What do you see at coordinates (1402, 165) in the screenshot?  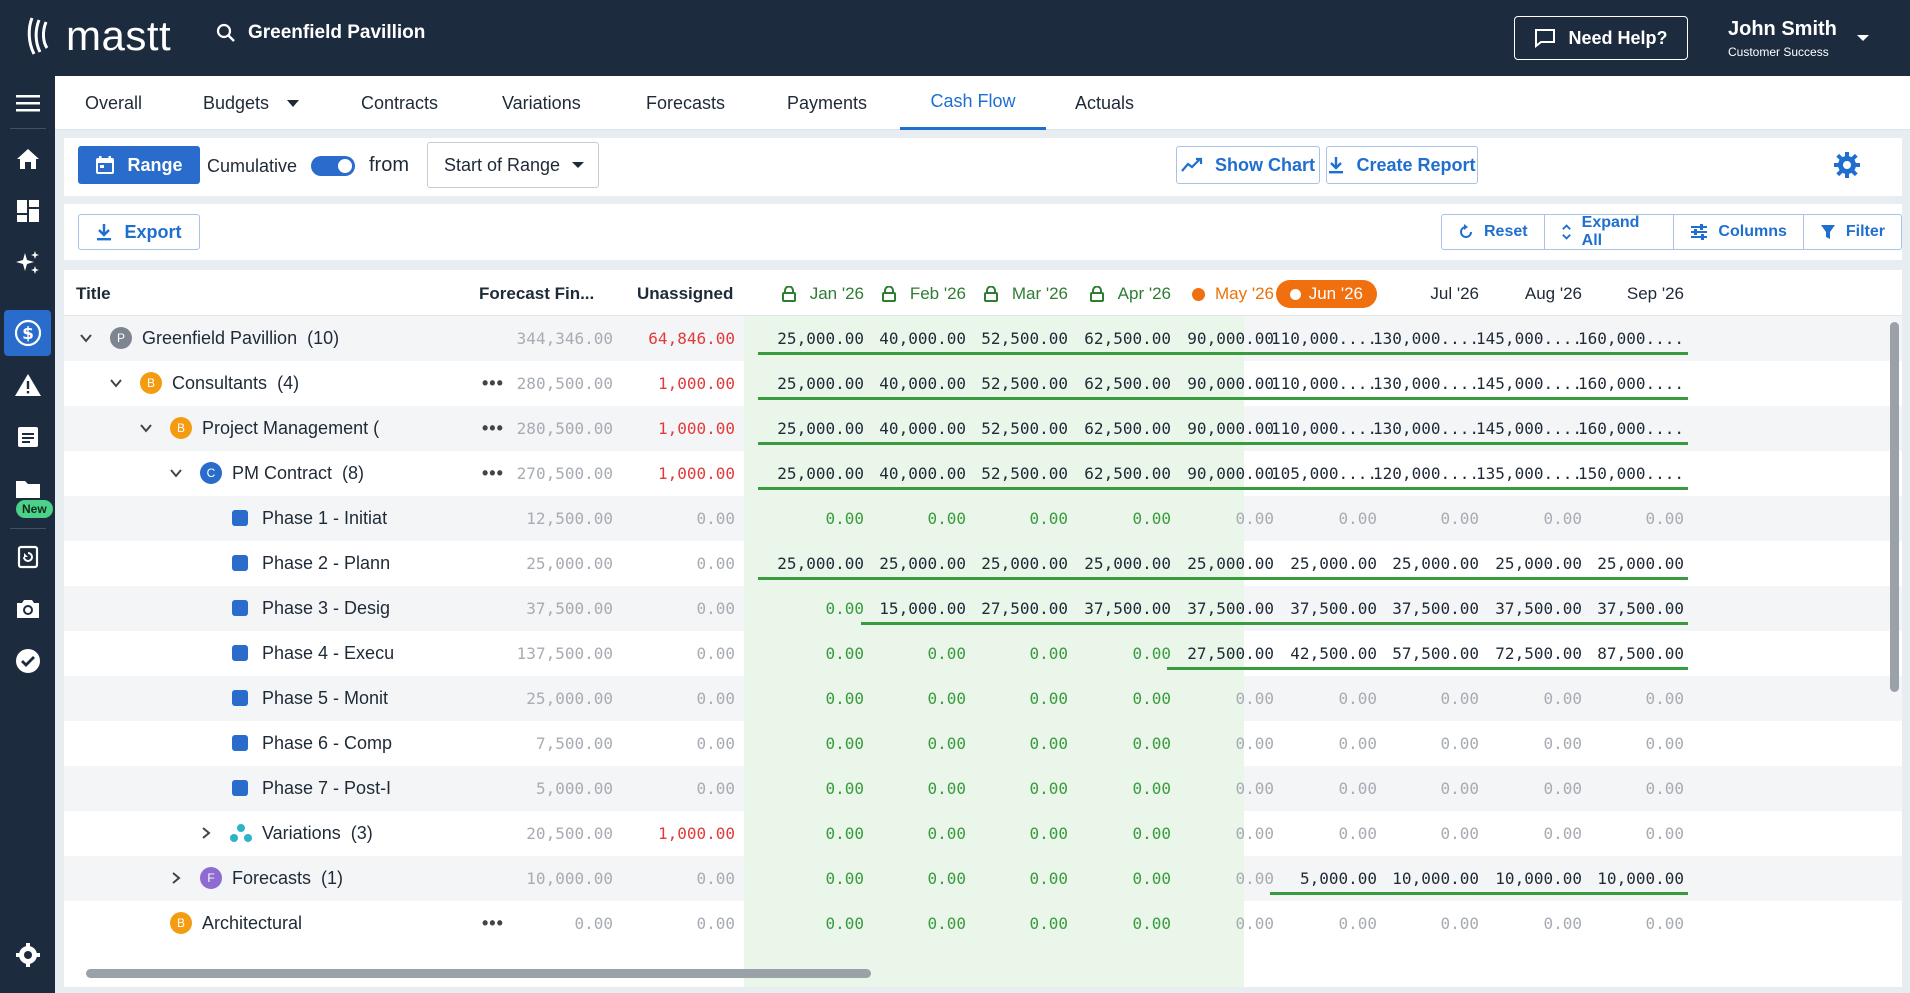 I see `create-report-button: Create Report` at bounding box center [1402, 165].